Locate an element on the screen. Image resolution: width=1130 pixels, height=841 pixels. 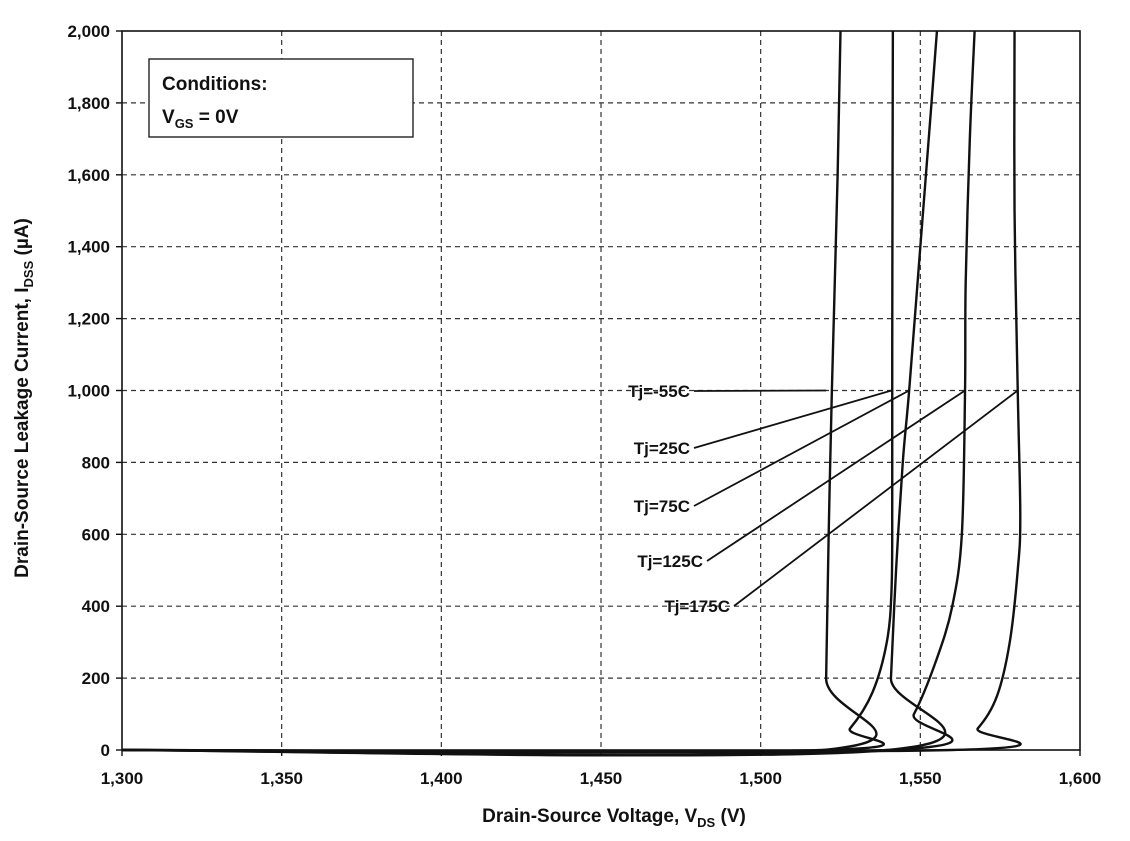
y-tick-label: 2,000 is located at coordinates (88, 31).